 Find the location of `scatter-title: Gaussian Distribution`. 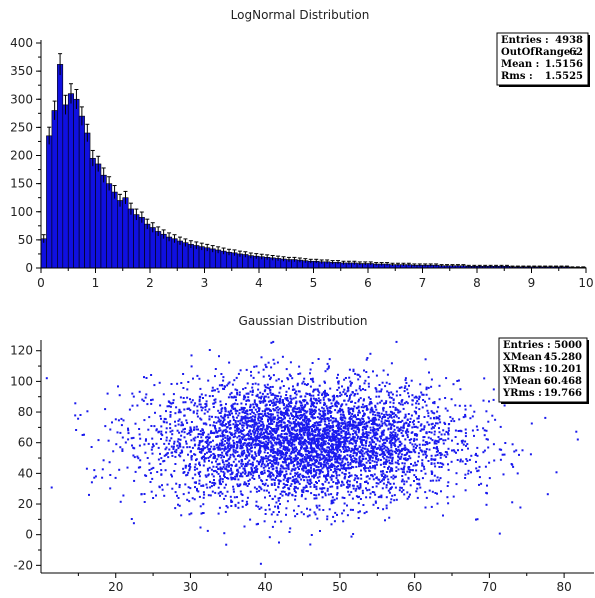

scatter-title: Gaussian Distribution is located at coordinates (303, 321).